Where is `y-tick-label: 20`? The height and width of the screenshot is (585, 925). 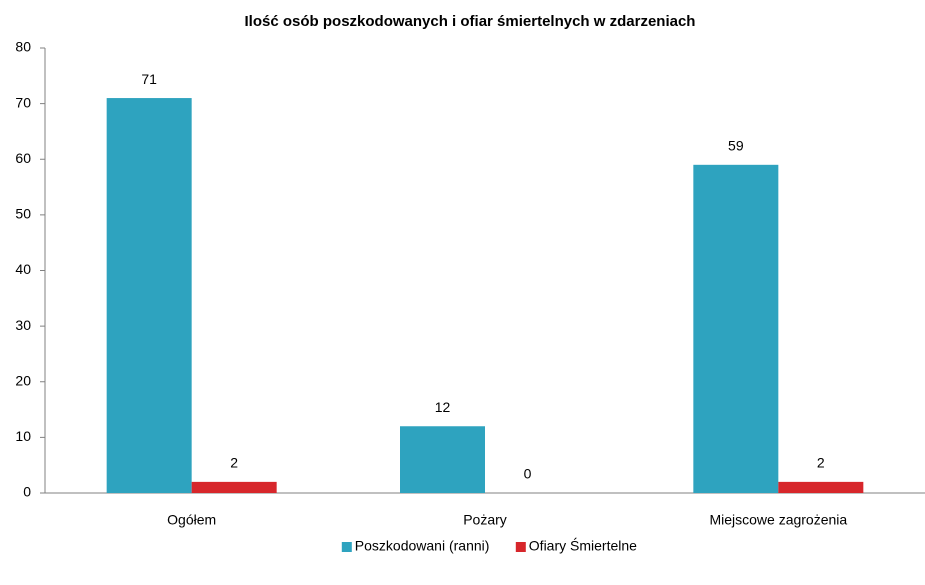
y-tick-label: 20 is located at coordinates (23, 380).